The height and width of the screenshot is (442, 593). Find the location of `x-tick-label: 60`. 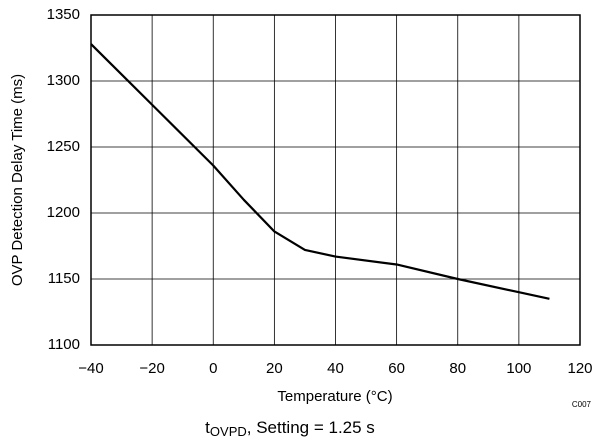

x-tick-label: 60 is located at coordinates (396, 368).